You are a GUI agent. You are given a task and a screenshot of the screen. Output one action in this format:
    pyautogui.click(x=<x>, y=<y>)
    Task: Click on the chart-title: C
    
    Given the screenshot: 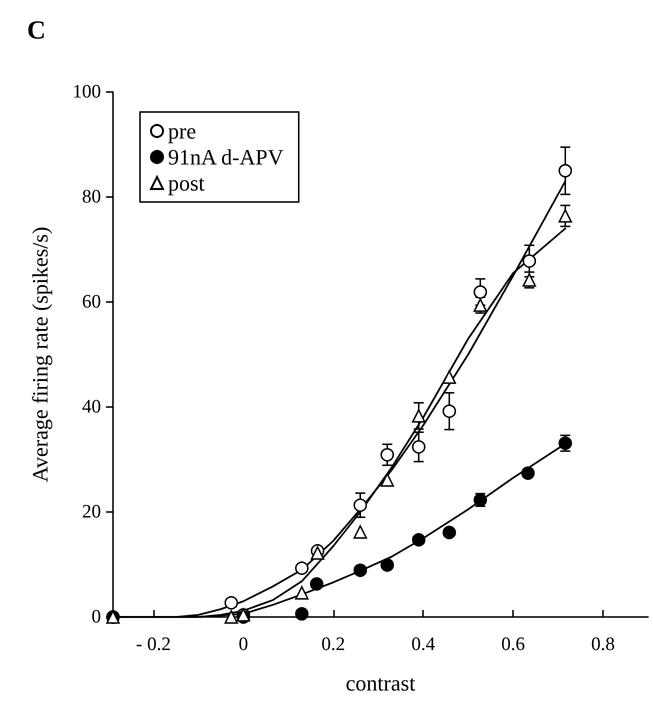 What is the action you would take?
    pyautogui.click(x=36, y=30)
    